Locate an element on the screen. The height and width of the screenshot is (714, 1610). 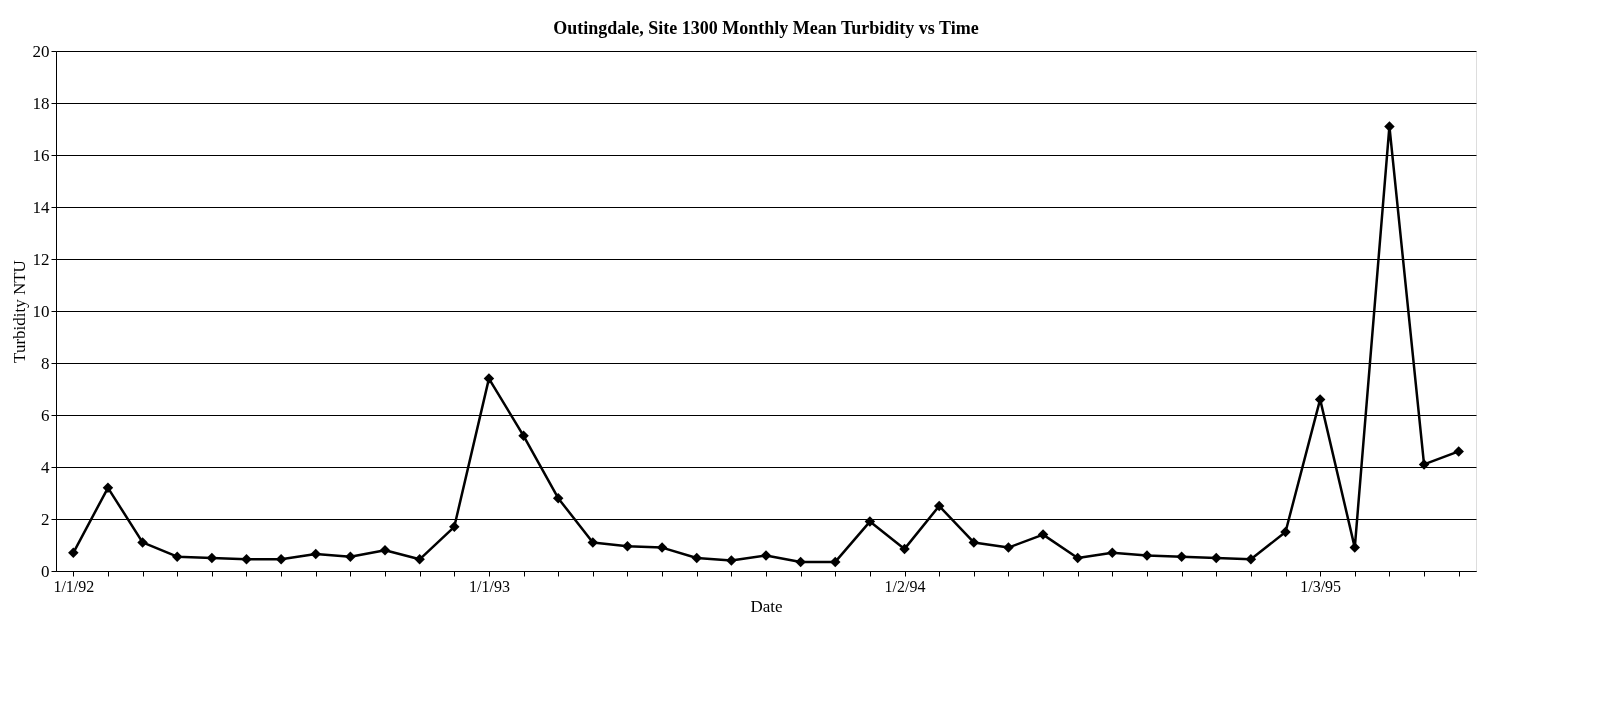
y-axis-title: Turbidity NTU is located at coordinates (19, 311).